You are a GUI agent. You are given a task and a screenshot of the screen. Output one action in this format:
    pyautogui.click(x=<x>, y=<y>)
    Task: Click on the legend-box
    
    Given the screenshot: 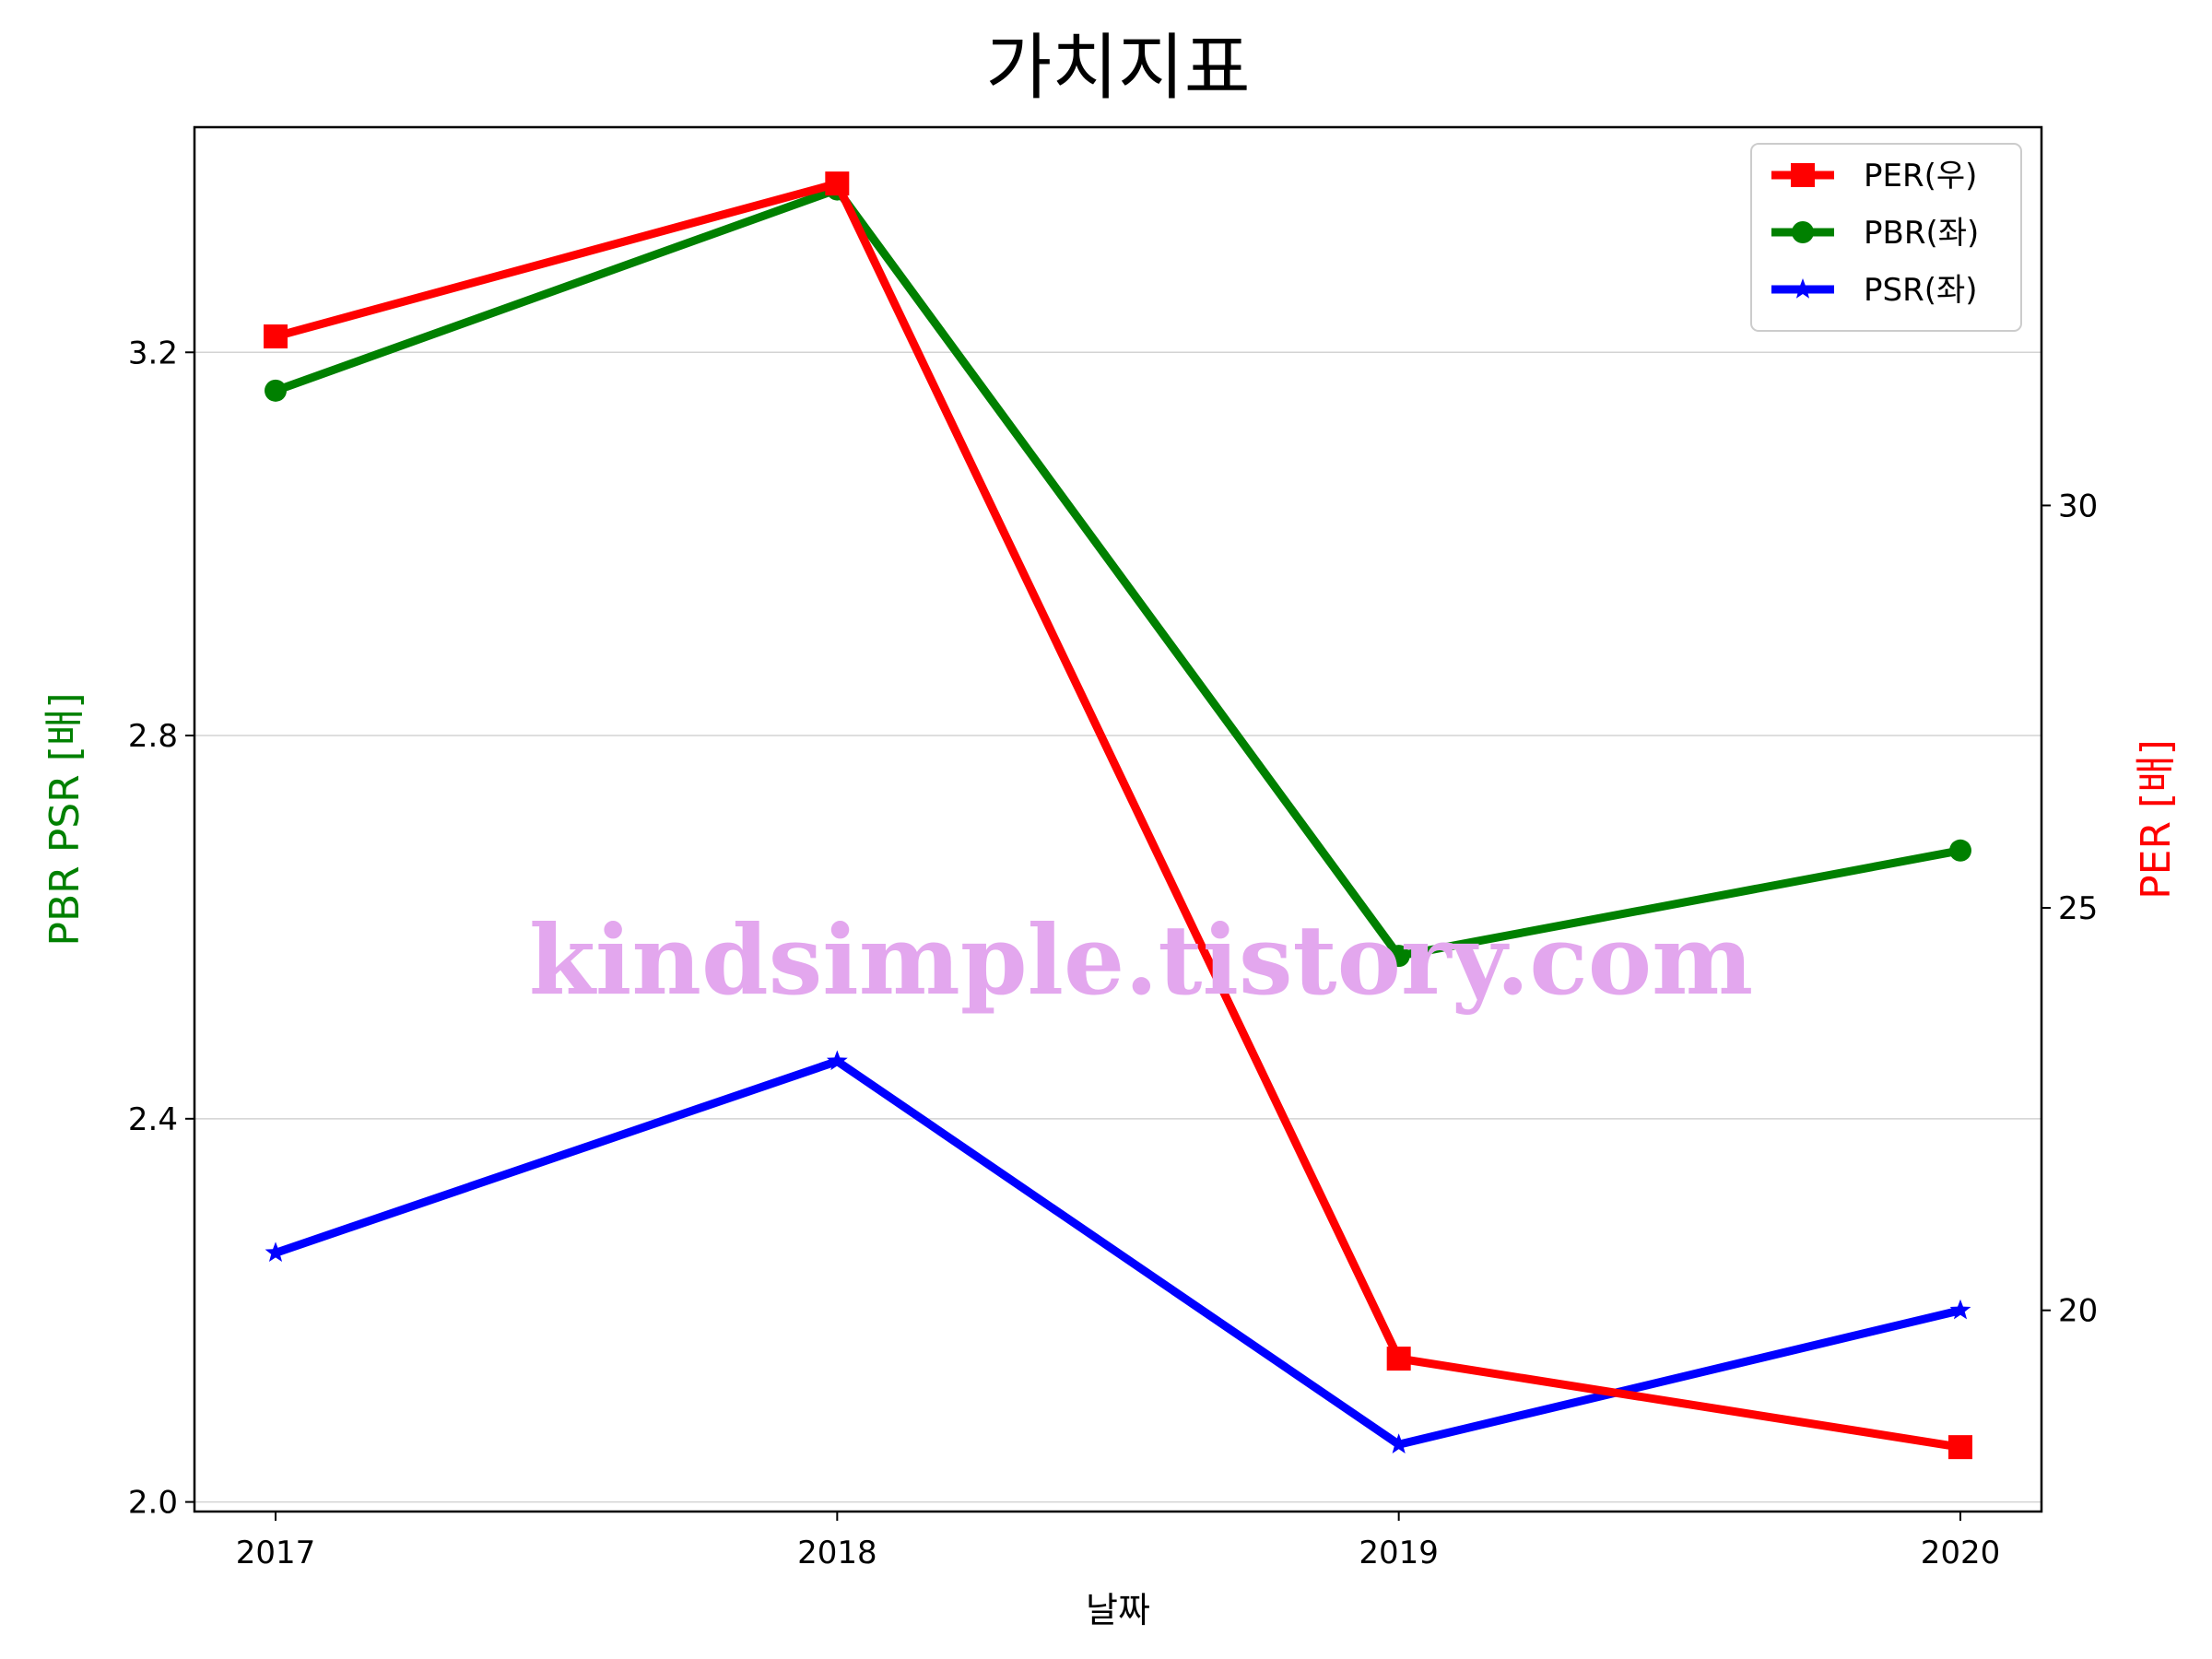 What is the action you would take?
    pyautogui.click(x=1886, y=237)
    